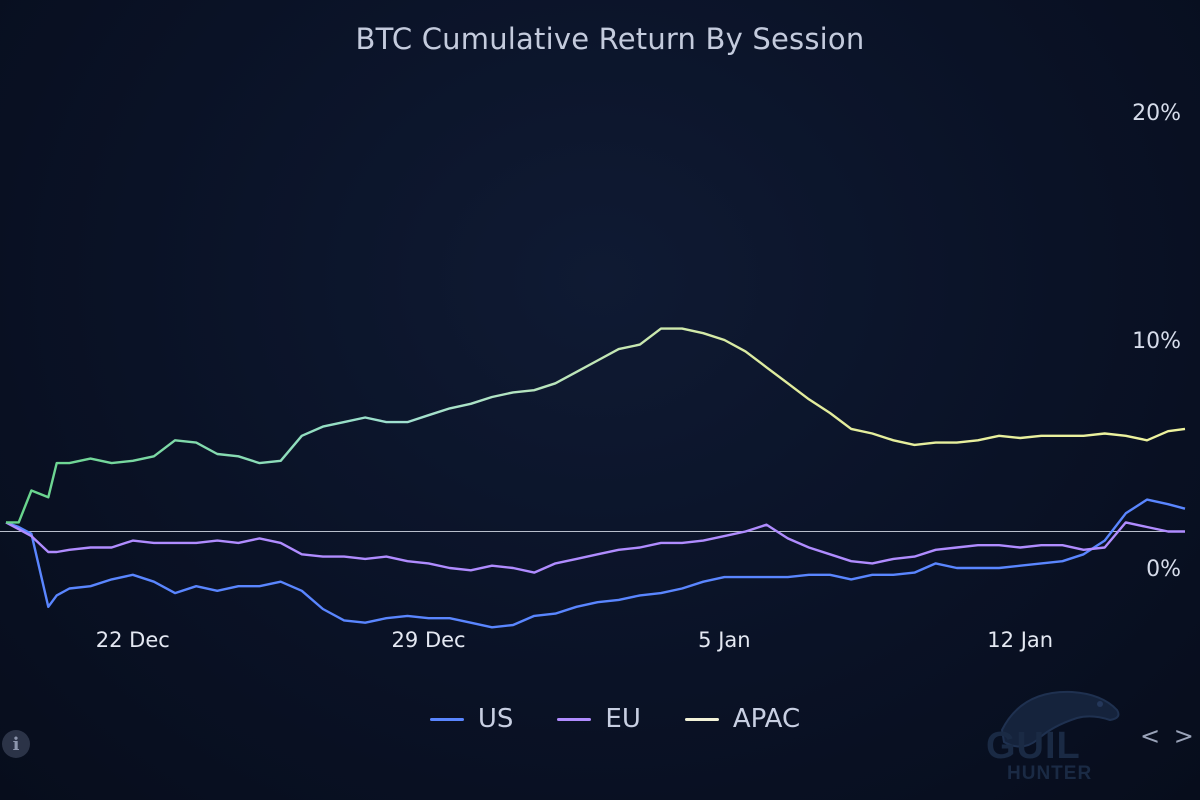 The width and height of the screenshot is (1200, 800). What do you see at coordinates (1156, 113) in the screenshot?
I see `y-tick-label: 20%` at bounding box center [1156, 113].